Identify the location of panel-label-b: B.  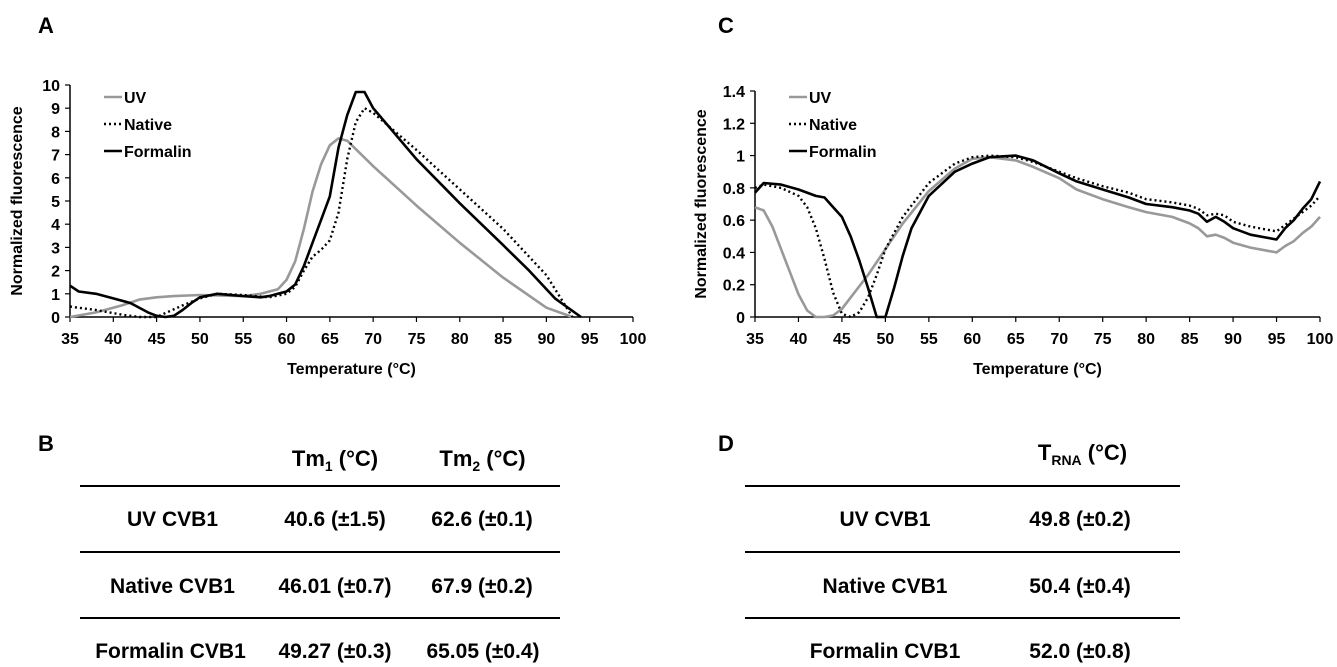
(46, 443).